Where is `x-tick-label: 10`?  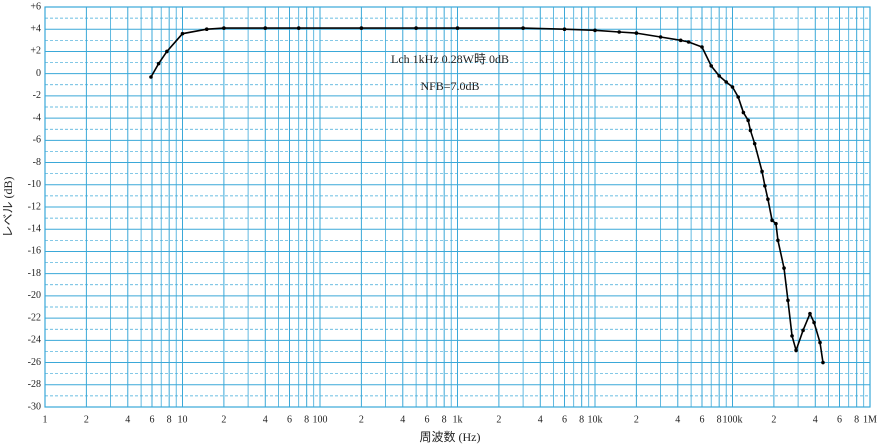
x-tick-label: 10 is located at coordinates (183, 419).